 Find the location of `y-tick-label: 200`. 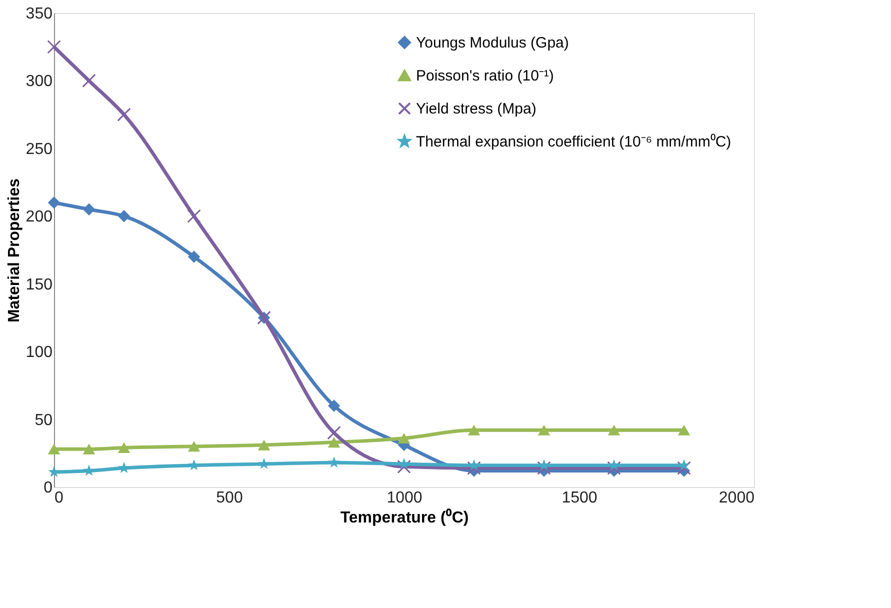

y-tick-label: 200 is located at coordinates (39, 217).